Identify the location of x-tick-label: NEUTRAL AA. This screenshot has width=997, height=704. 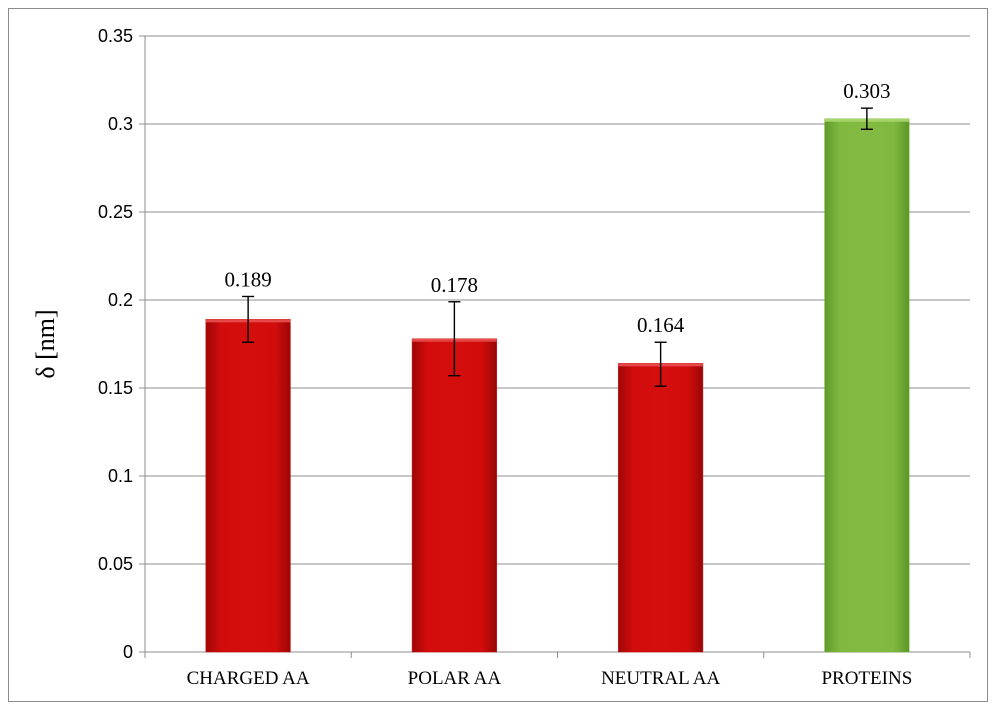
(660, 678).